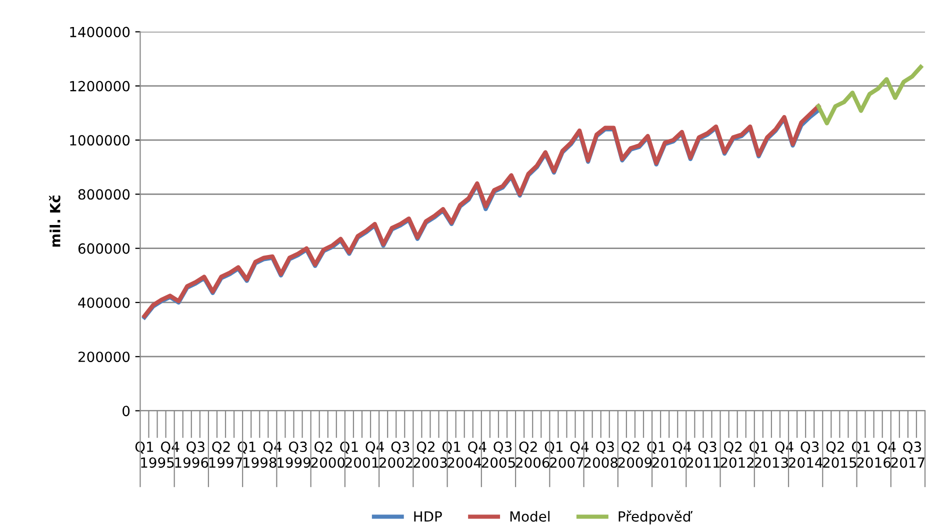 The width and height of the screenshot is (941, 530). I want to click on text: 2006, so click(533, 462).